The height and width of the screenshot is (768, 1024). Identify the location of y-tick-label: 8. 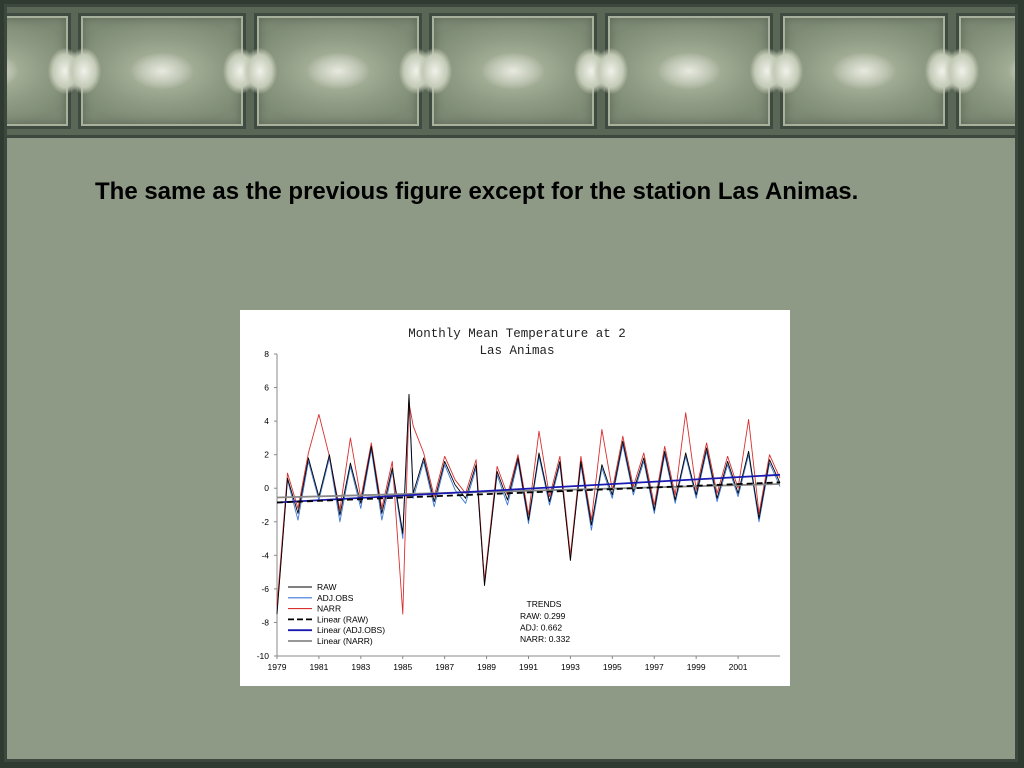
(266, 354).